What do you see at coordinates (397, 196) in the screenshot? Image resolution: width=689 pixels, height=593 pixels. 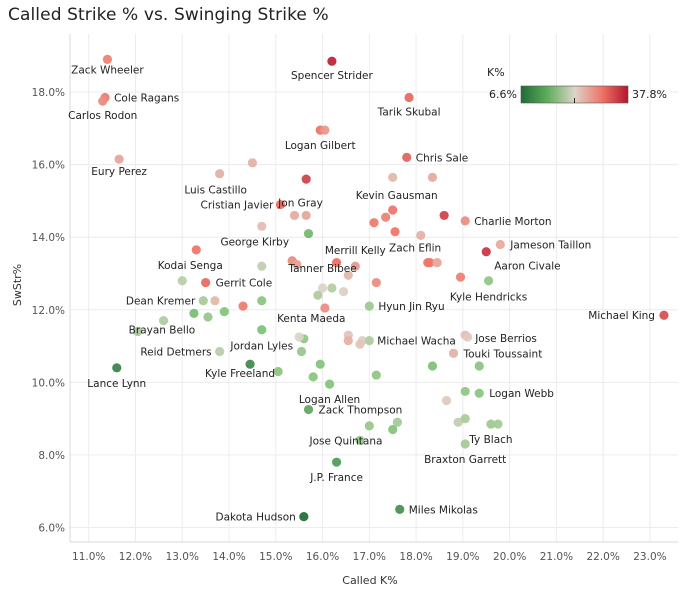 I see `label-kevin-gausman: Kevin Gausman` at bounding box center [397, 196].